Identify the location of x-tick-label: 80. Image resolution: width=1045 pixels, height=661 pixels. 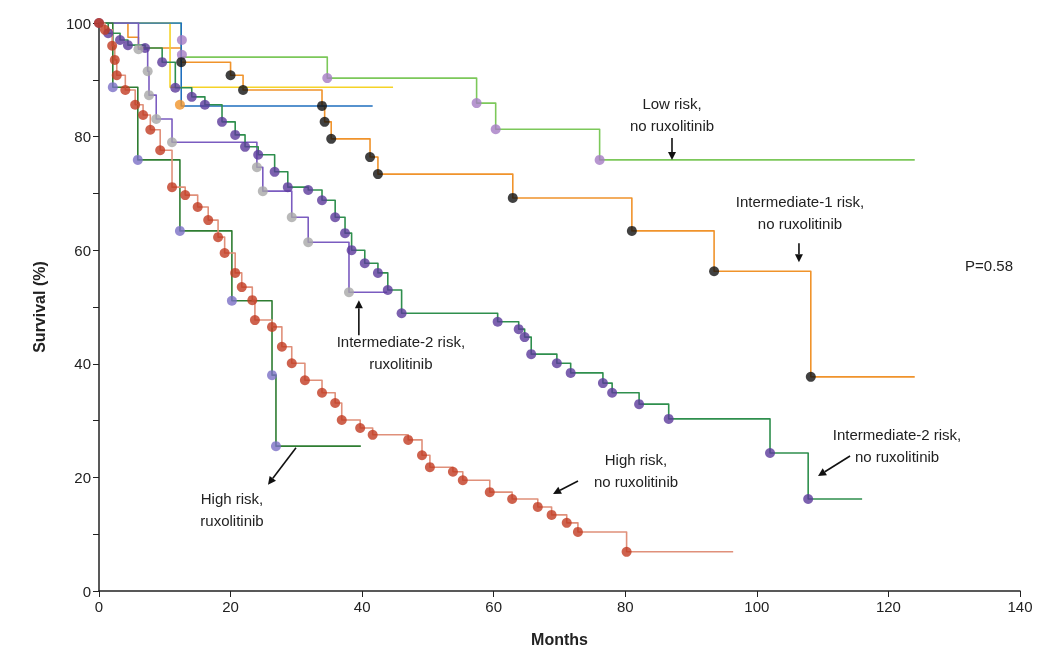
(625, 606).